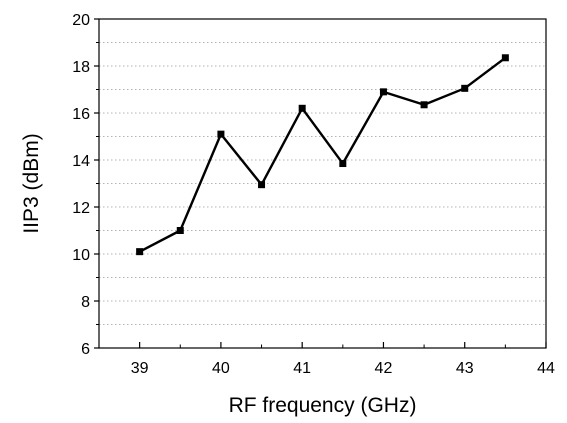 Image resolution: width=567 pixels, height=423 pixels. Describe the element at coordinates (323, 405) in the screenshot. I see `x-axis-title: RF frequency (GHz)` at that location.